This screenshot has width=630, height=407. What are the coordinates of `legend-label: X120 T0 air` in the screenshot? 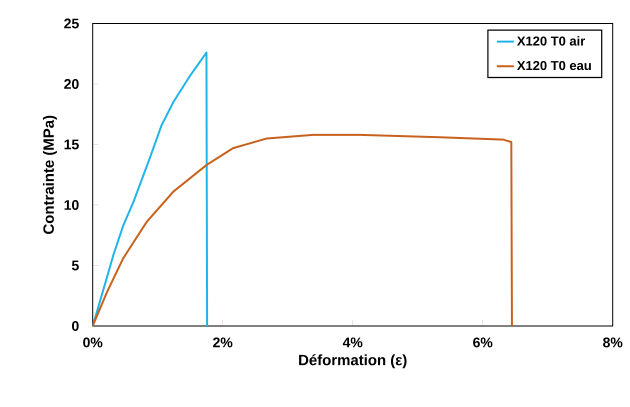 It's located at (551, 41).